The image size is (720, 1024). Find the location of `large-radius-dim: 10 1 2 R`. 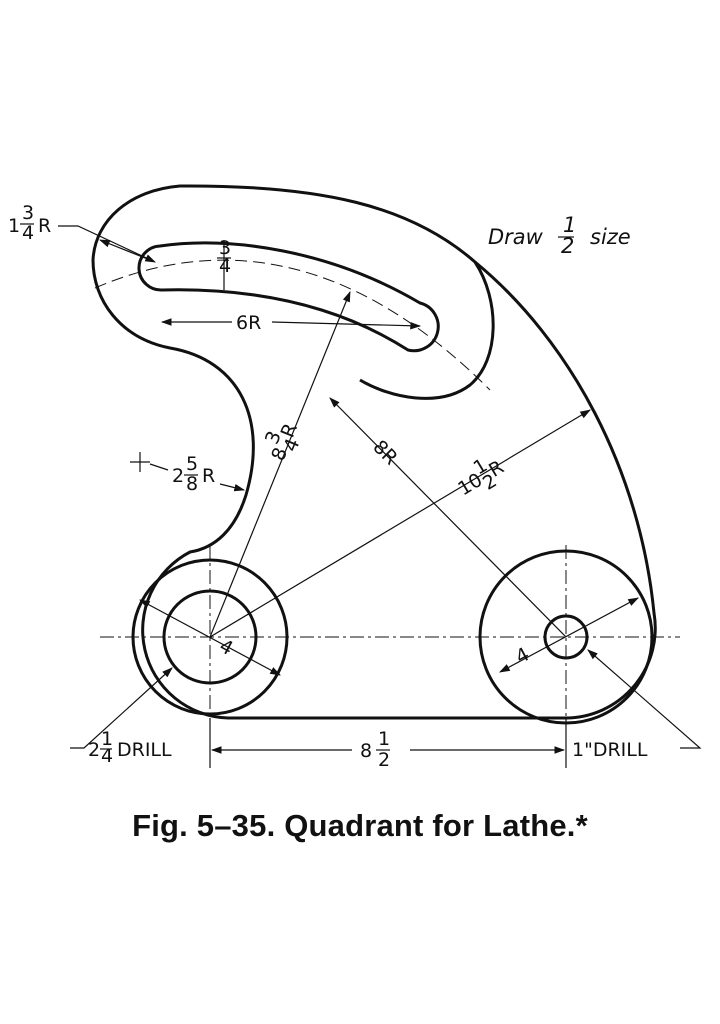

large-radius-dim: 10 1 2 R is located at coordinates (400, 523).